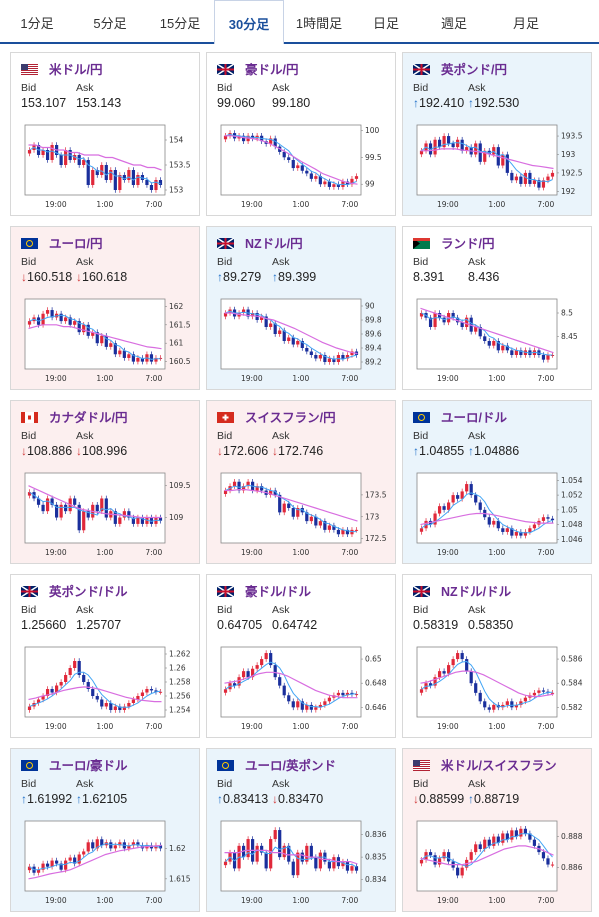  I want to click on currency-pair-link: カナダドル/円, so click(88, 418).